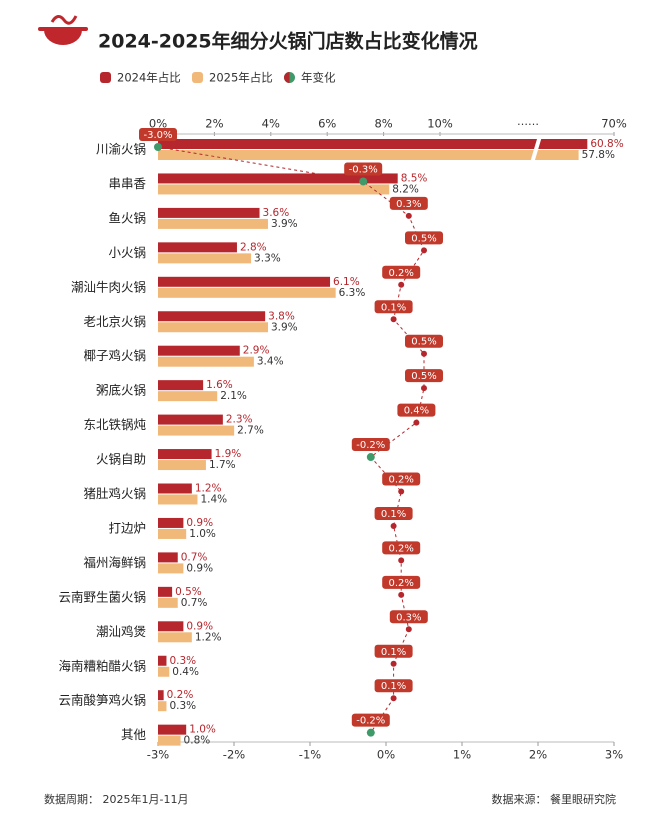  What do you see at coordinates (276, 213) in the screenshot?
I see `value-label: 3.6%` at bounding box center [276, 213].